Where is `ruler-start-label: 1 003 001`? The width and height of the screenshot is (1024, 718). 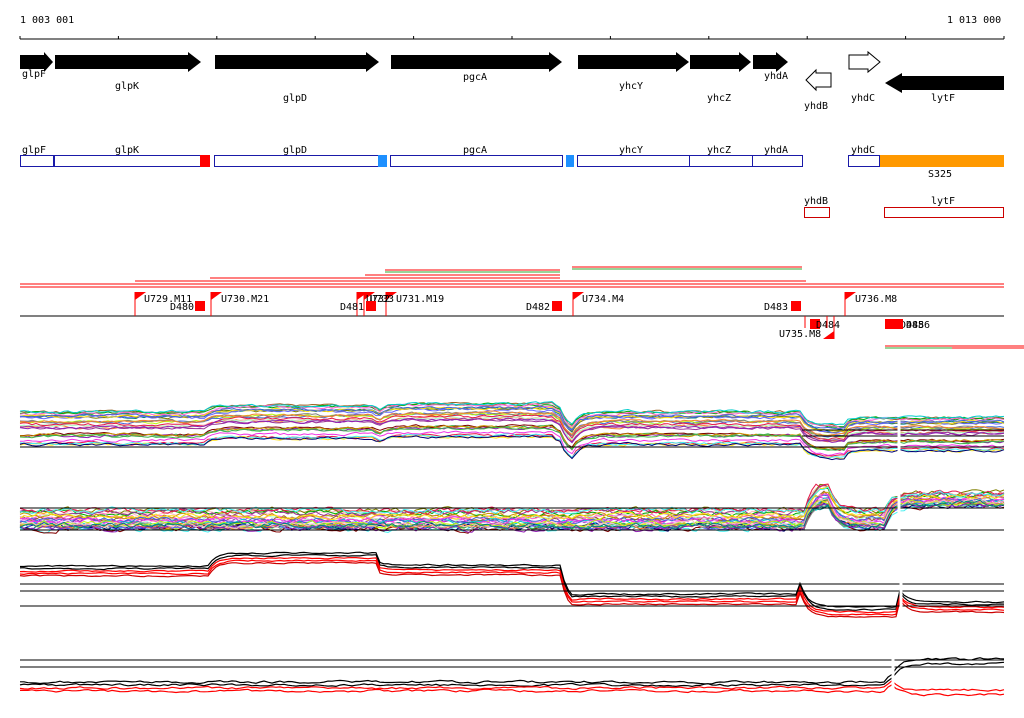 ruler-start-label: 1 003 001 is located at coordinates (47, 20).